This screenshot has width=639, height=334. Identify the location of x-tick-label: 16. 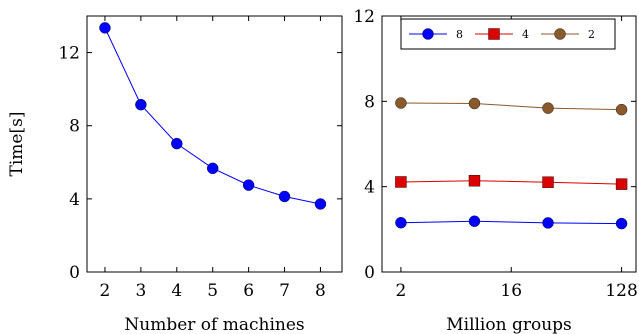
(511, 291).